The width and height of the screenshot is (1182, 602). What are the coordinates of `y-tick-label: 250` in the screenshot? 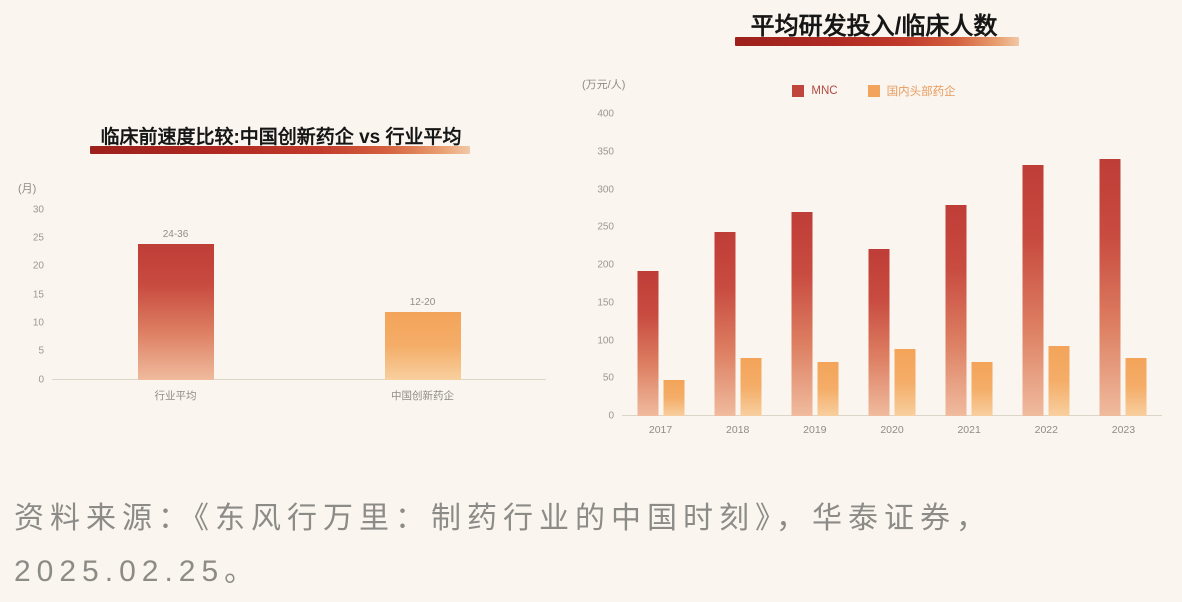 It's located at (605, 227).